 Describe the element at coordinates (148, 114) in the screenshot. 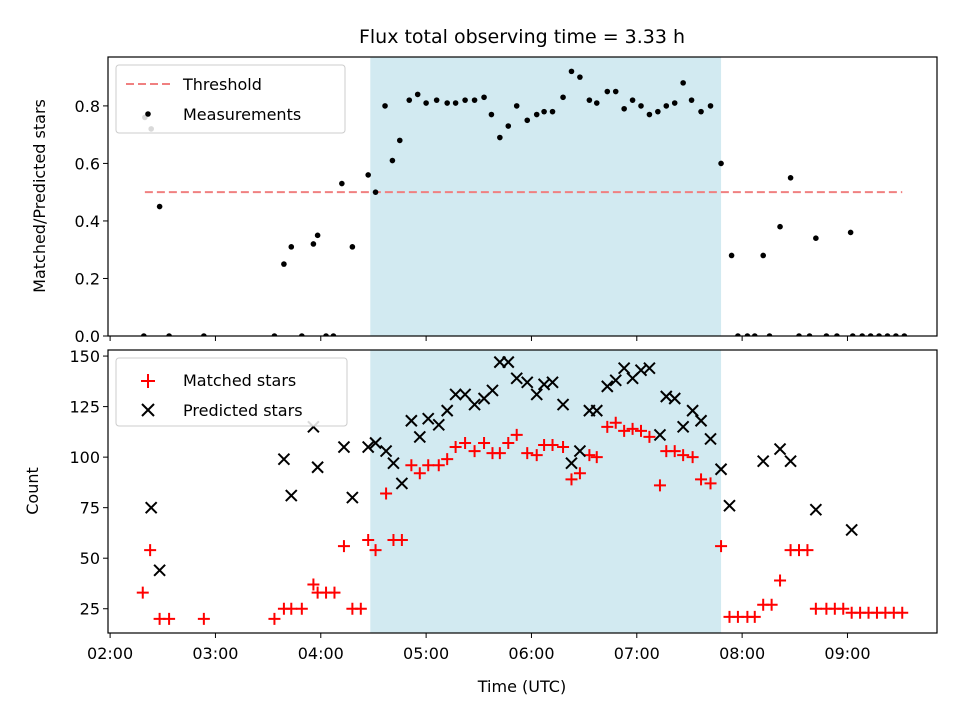

I see `legend-measurements-swatch` at that location.